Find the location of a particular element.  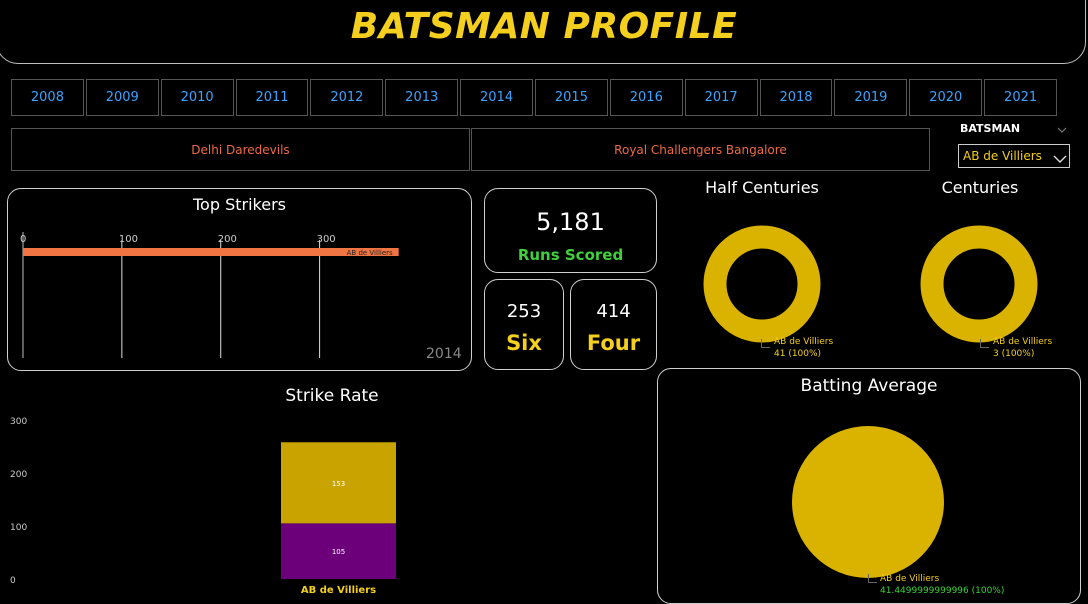

year-button-2020: 2020 is located at coordinates (946, 97).